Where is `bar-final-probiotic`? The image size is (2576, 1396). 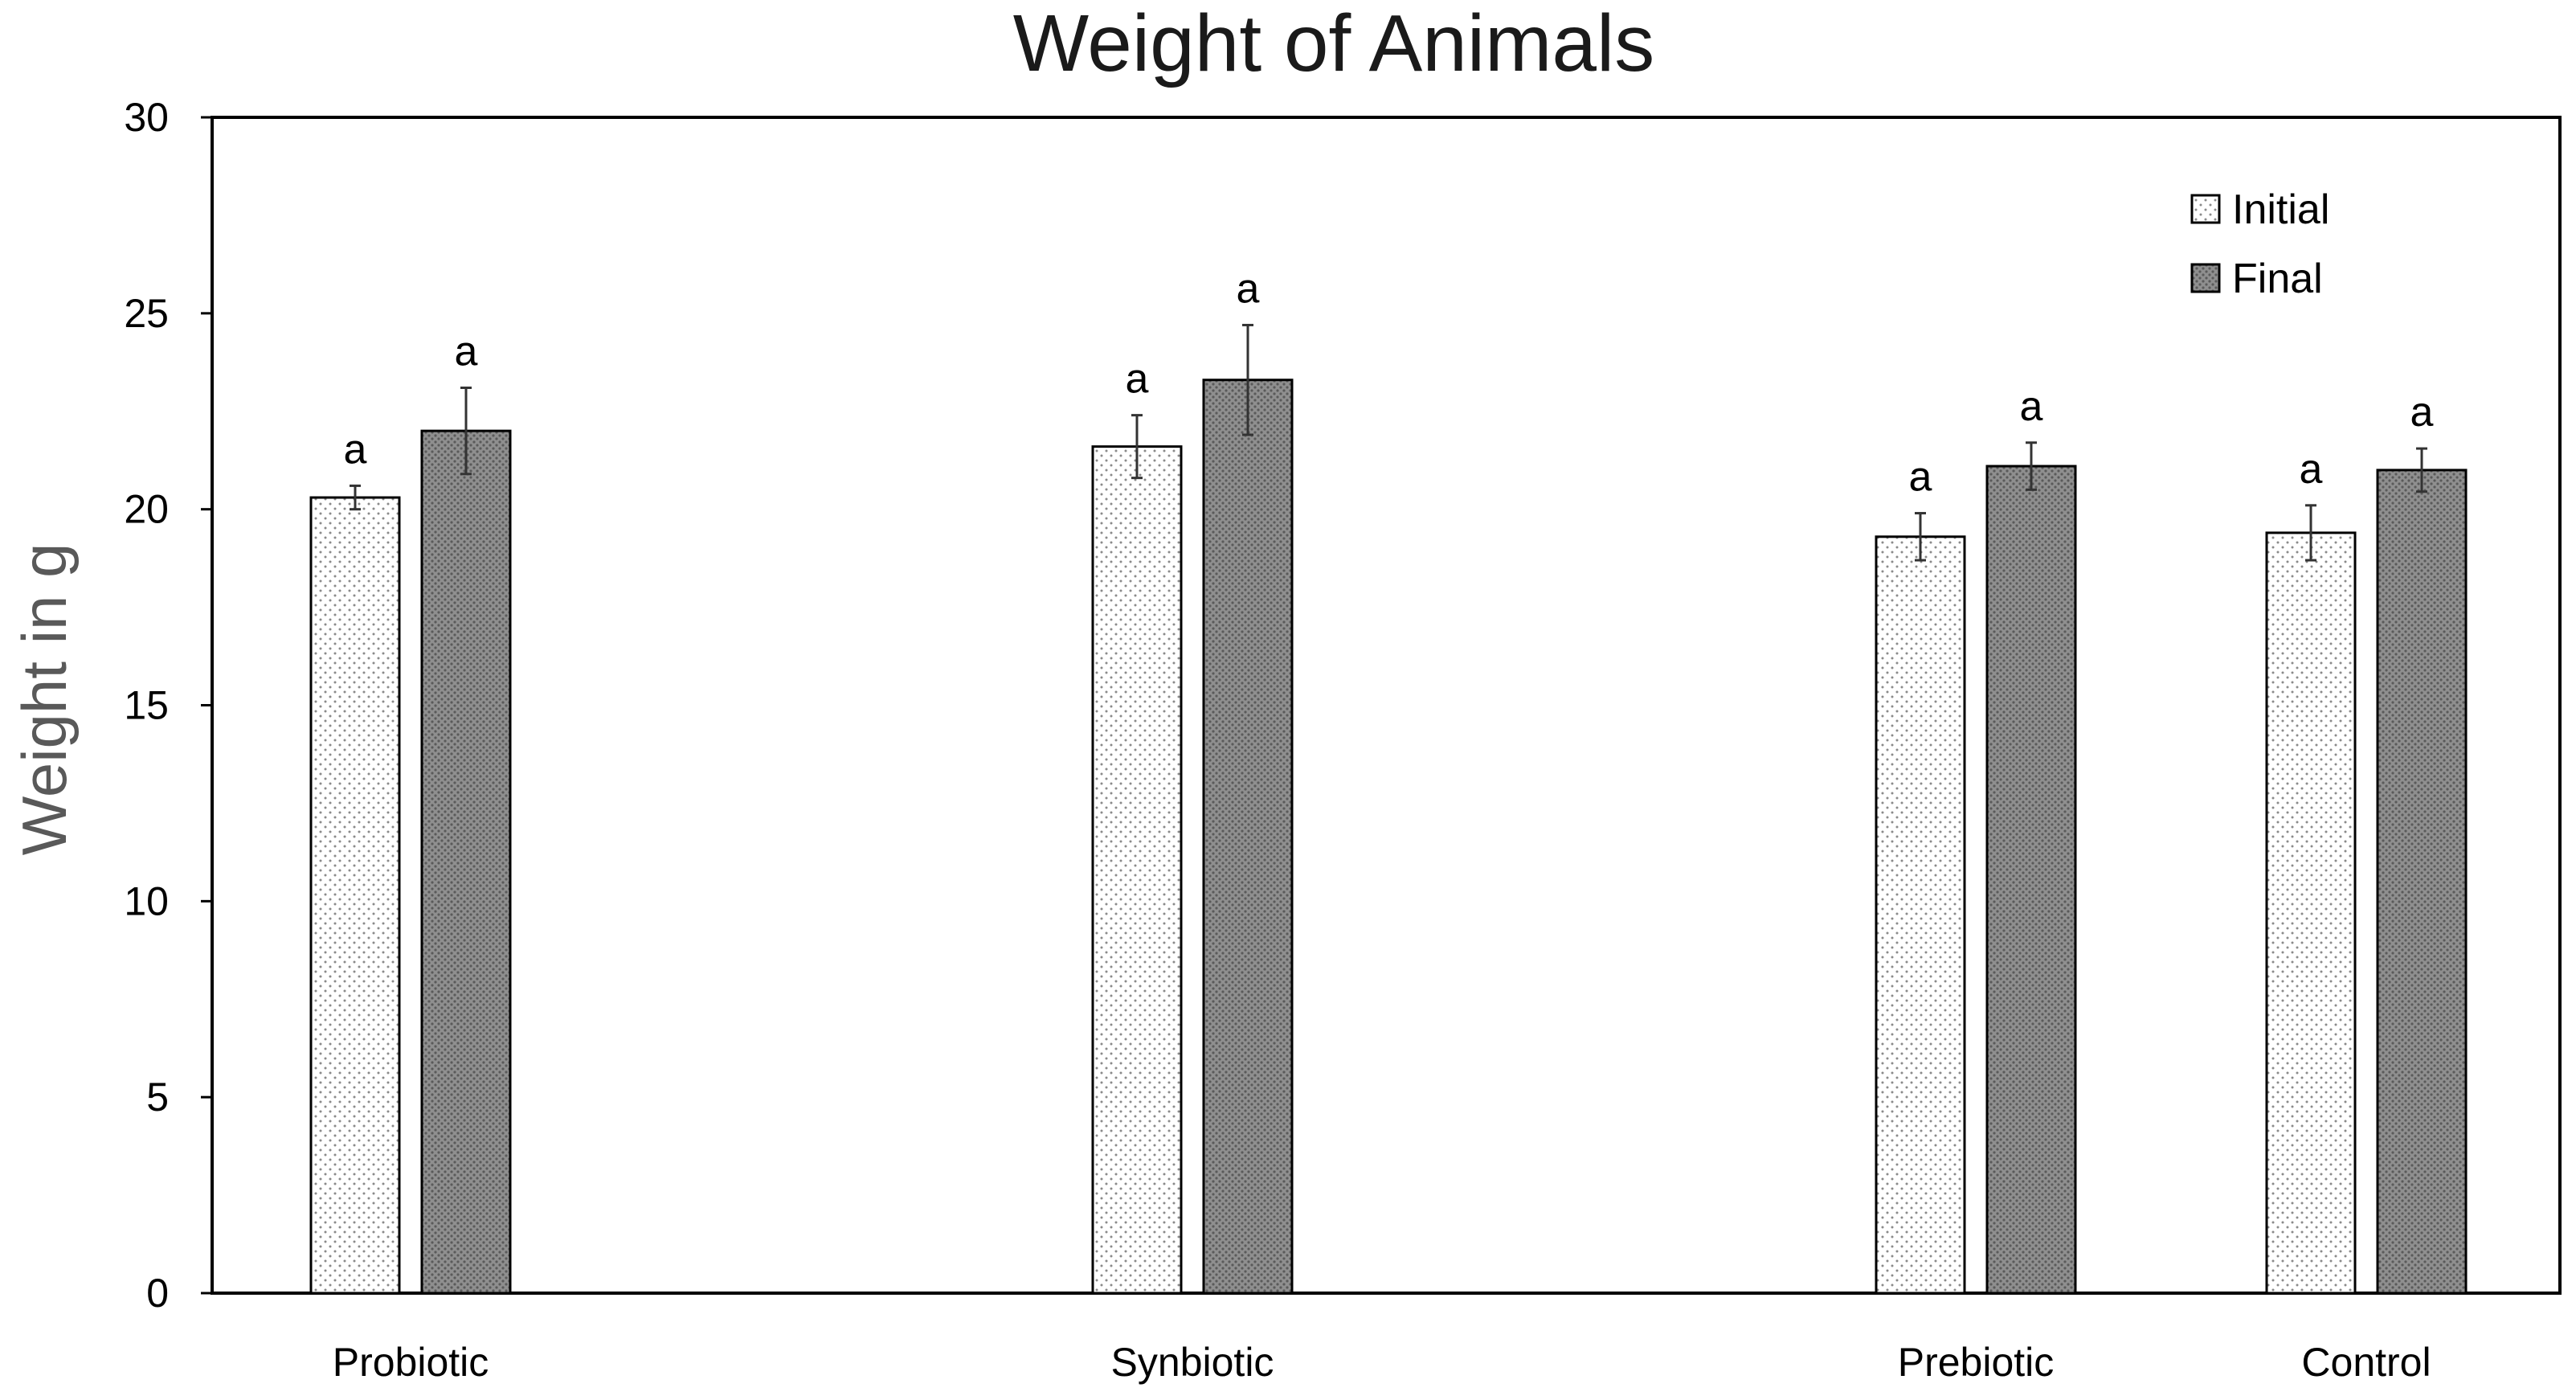 bar-final-probiotic is located at coordinates (466, 862).